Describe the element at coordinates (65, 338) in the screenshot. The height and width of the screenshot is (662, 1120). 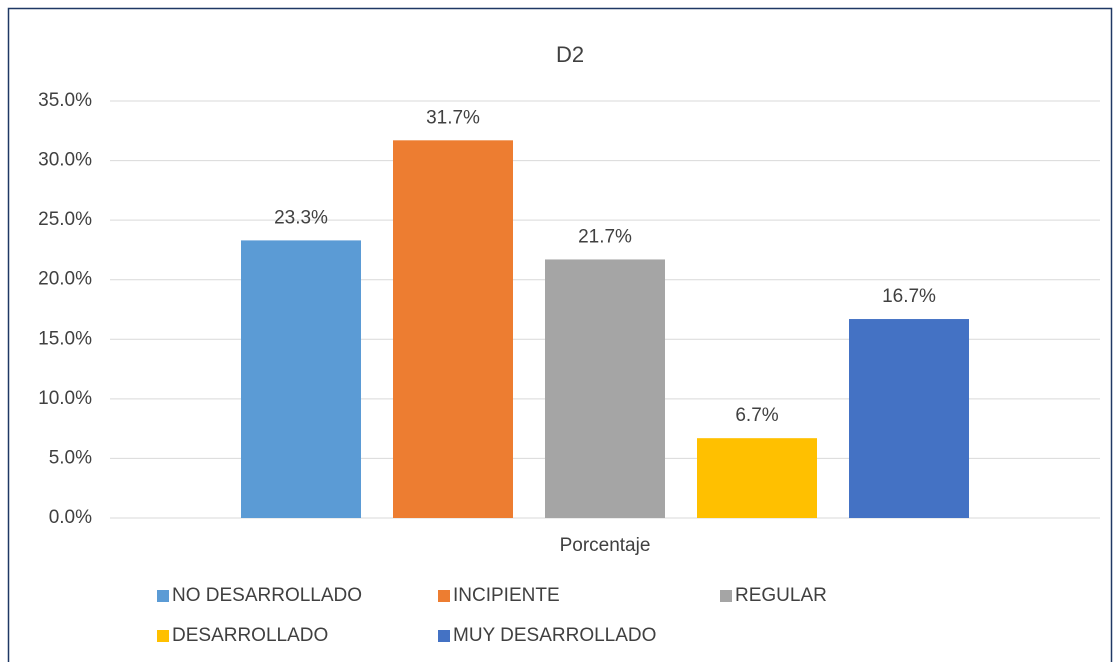
I see `y-tick-label: 15.0%` at that location.